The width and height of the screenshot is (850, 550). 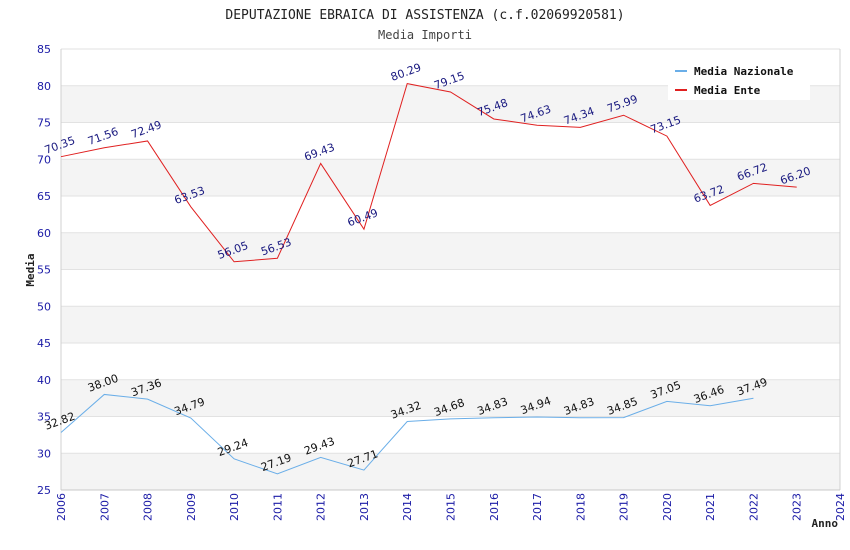 I want to click on y-tick-label: 50, so click(x=44, y=306).